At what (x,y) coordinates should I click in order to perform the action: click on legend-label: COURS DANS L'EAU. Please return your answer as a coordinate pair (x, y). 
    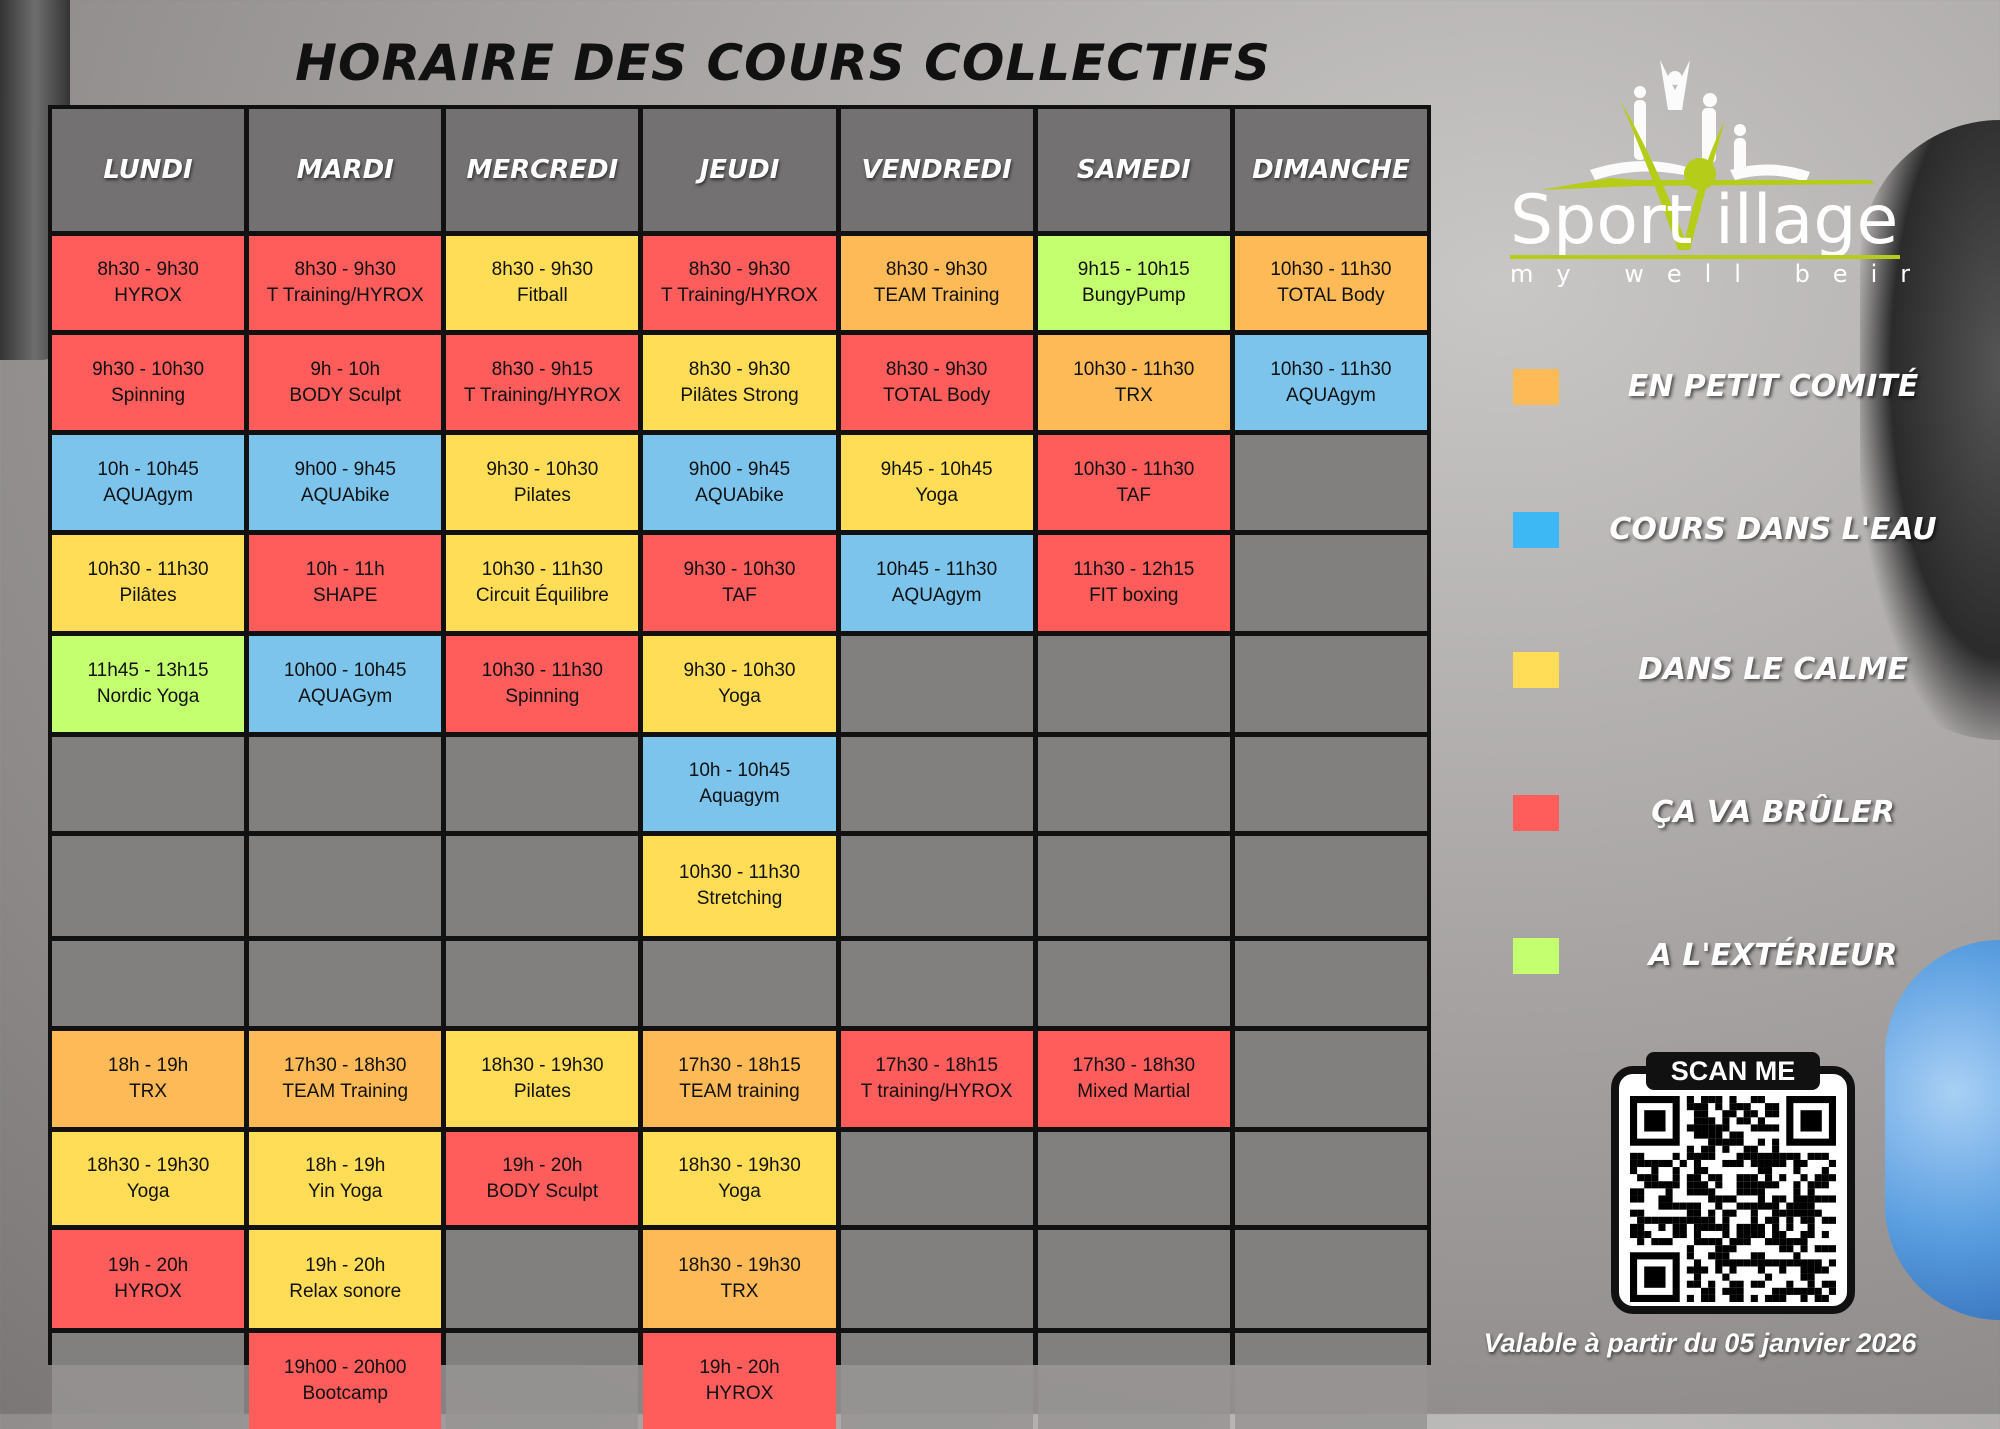
    Looking at the image, I should click on (1773, 529).